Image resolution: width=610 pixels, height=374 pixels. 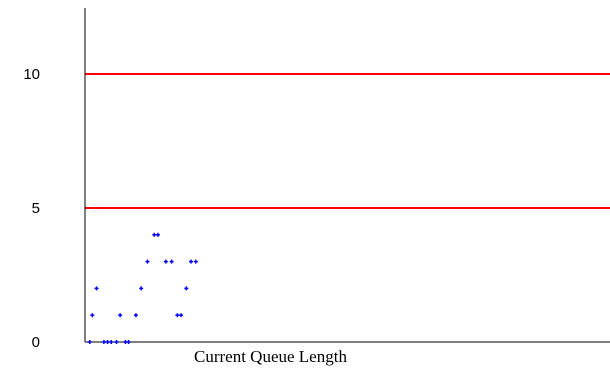 I want to click on x-axis-label: Current Queue Length, so click(x=270, y=356).